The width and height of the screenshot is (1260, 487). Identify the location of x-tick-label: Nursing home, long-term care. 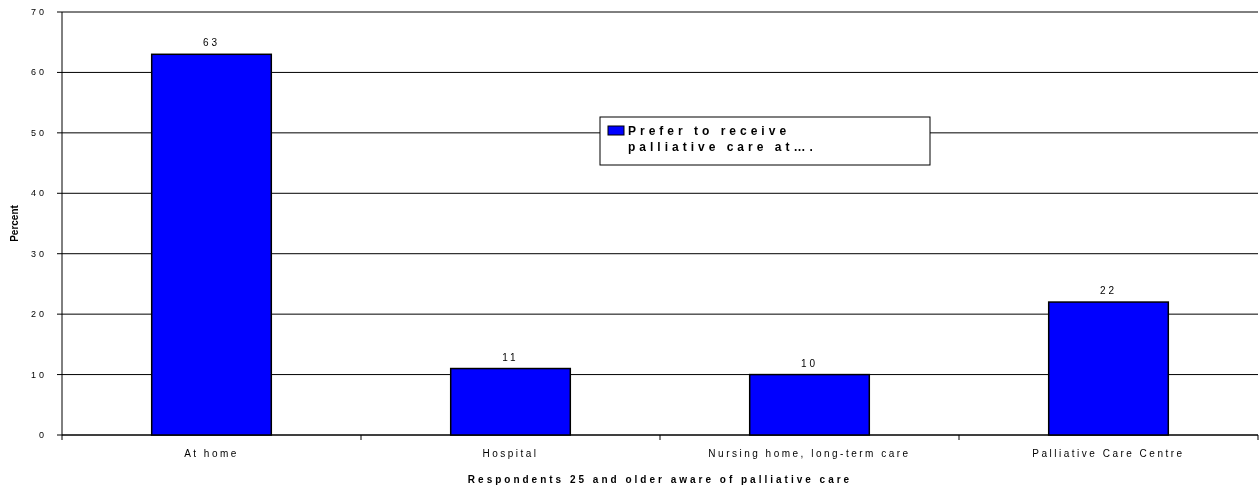
(809, 453).